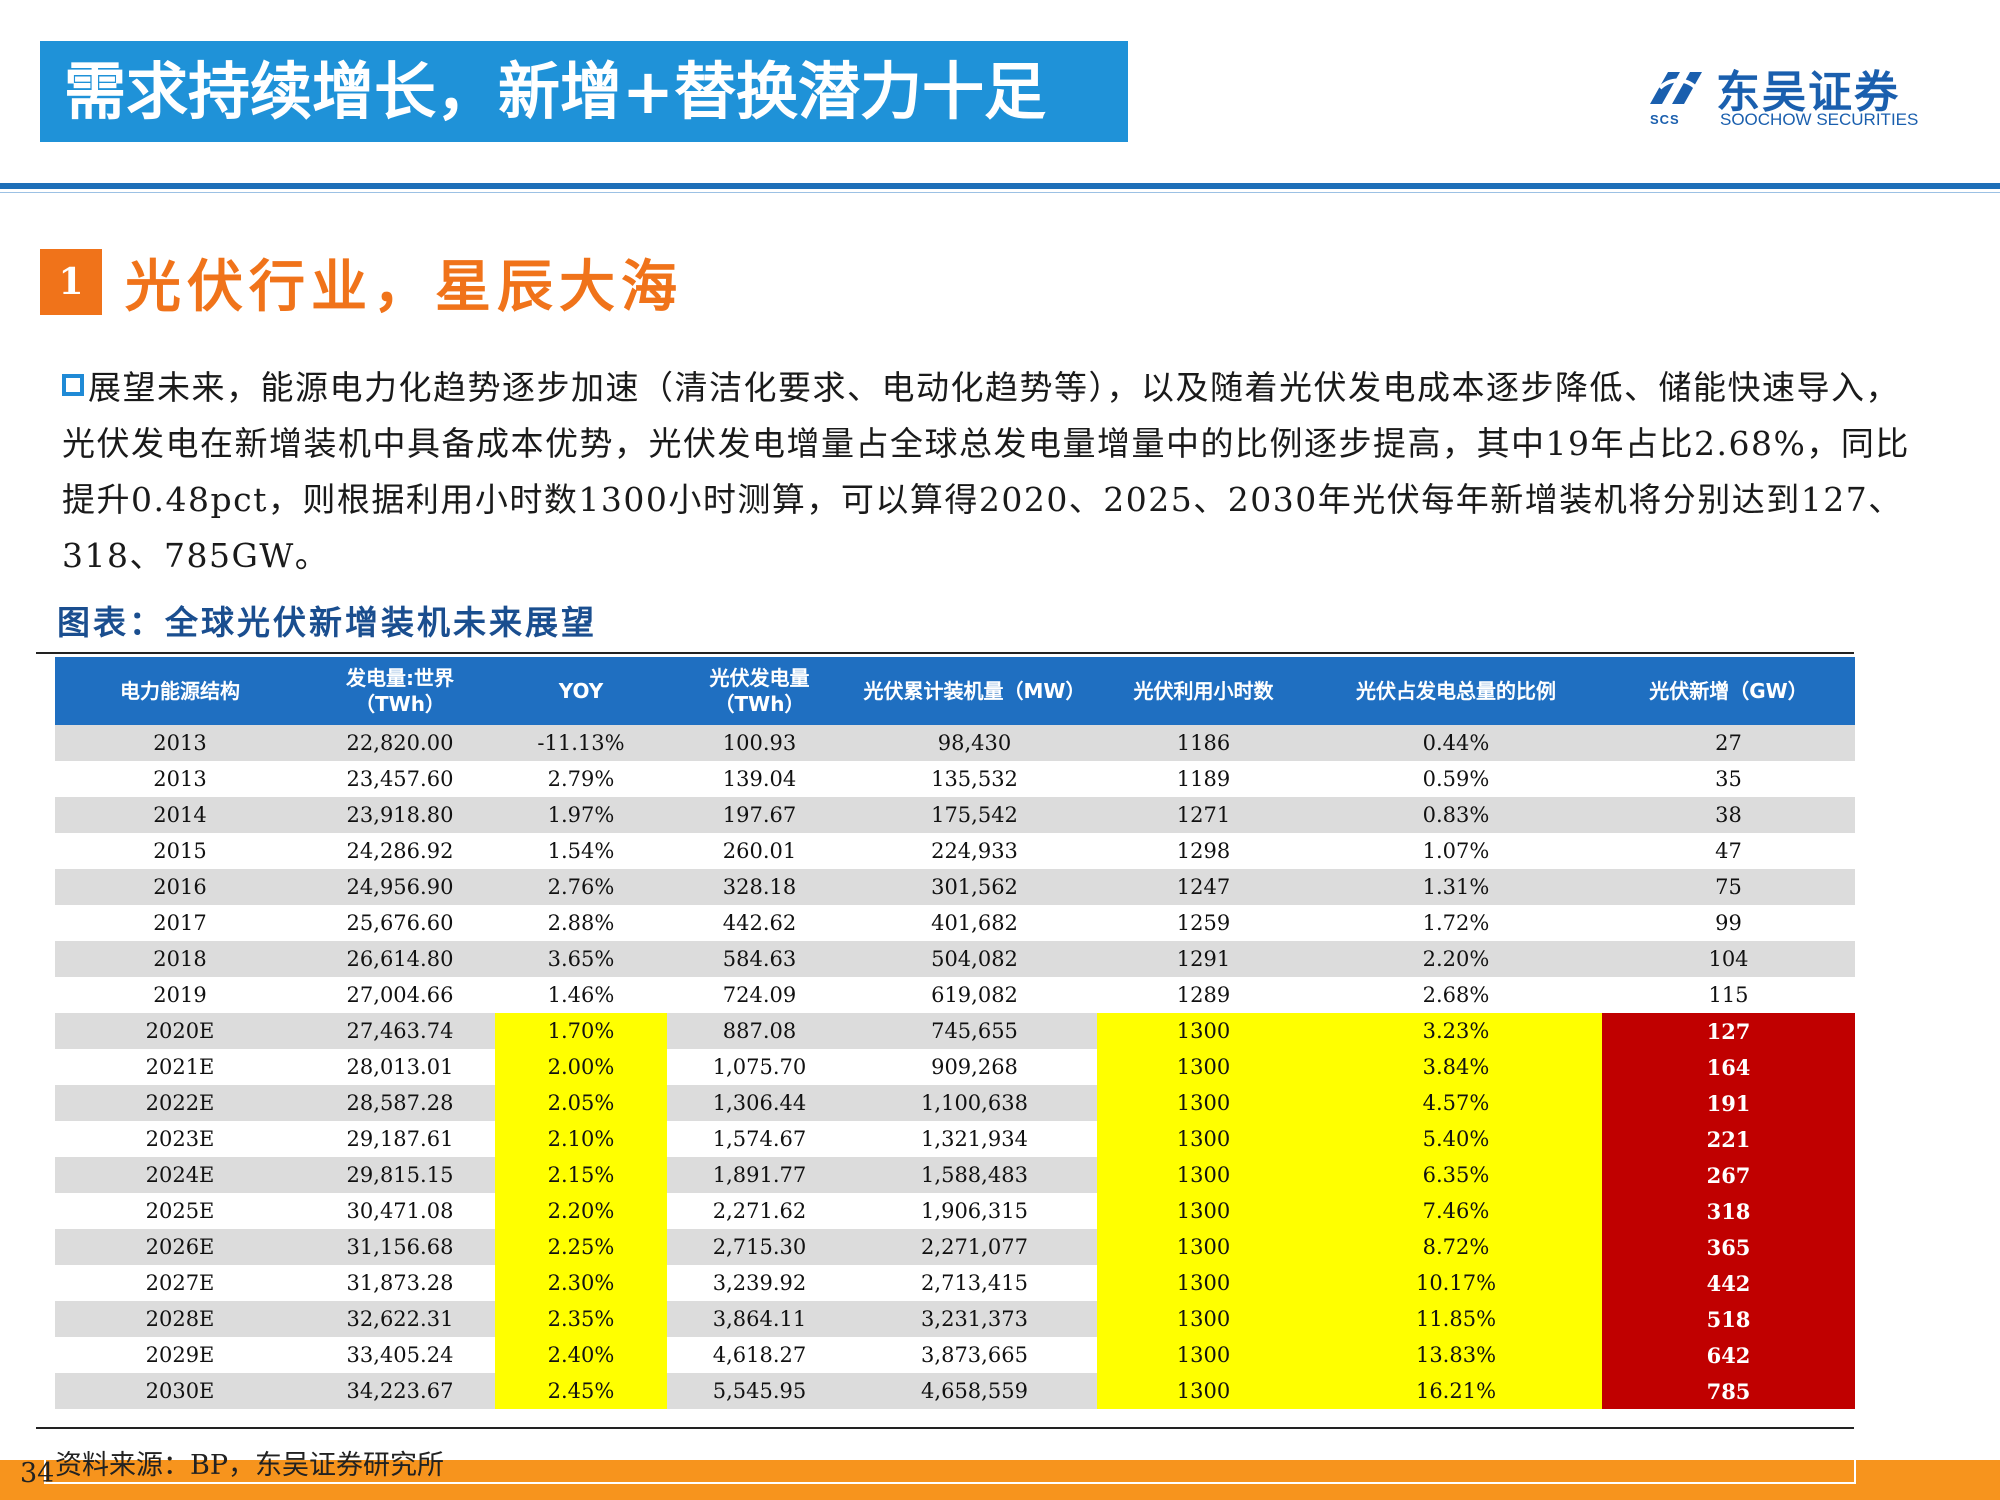  Describe the element at coordinates (400, 851) in the screenshot. I see `table-cell: 24,286.92` at that location.